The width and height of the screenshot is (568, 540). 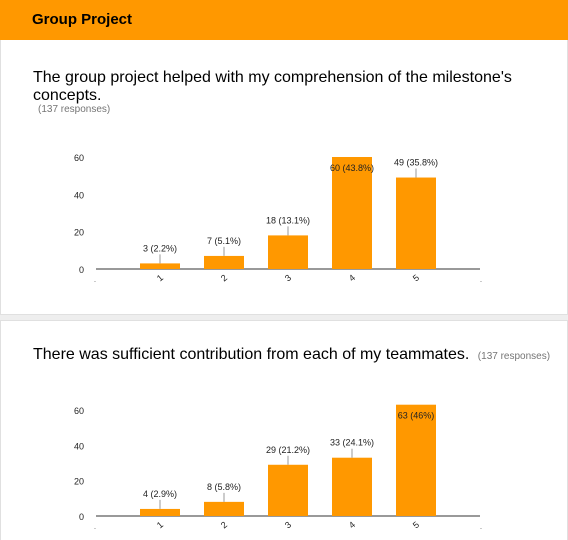 I want to click on data-label: 33 (24.1%), so click(x=352, y=443).